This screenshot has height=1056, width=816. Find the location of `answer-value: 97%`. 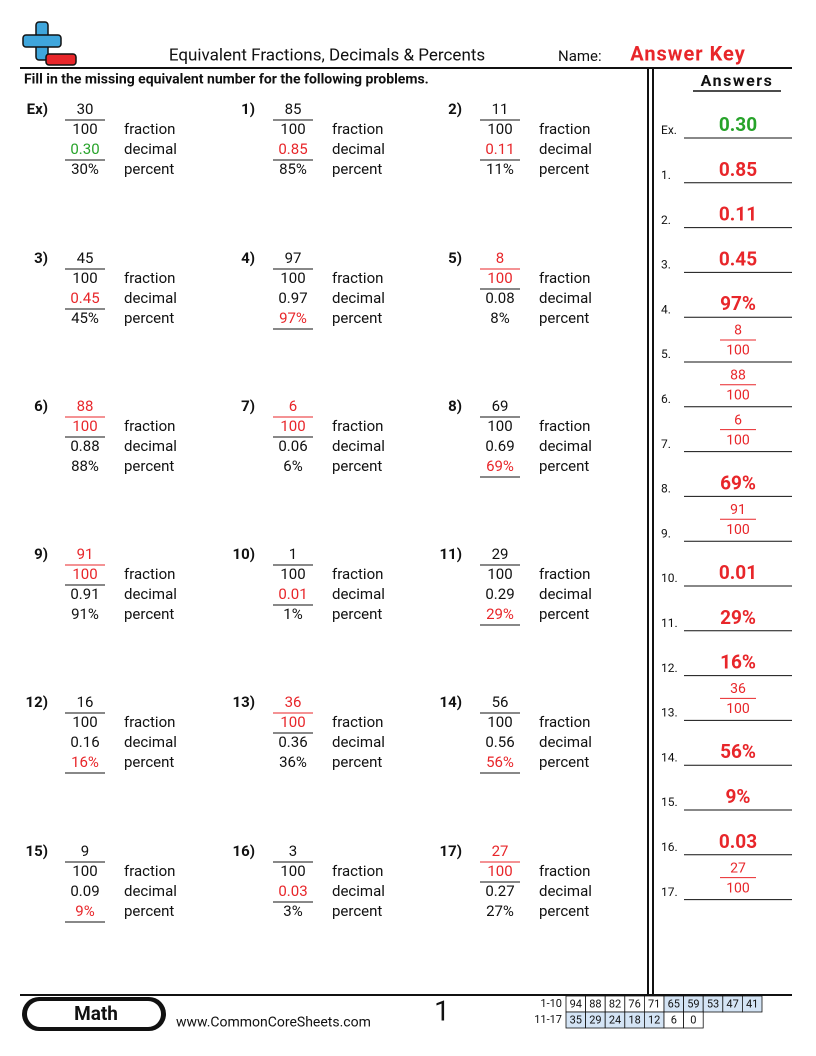

answer-value: 97% is located at coordinates (738, 303).